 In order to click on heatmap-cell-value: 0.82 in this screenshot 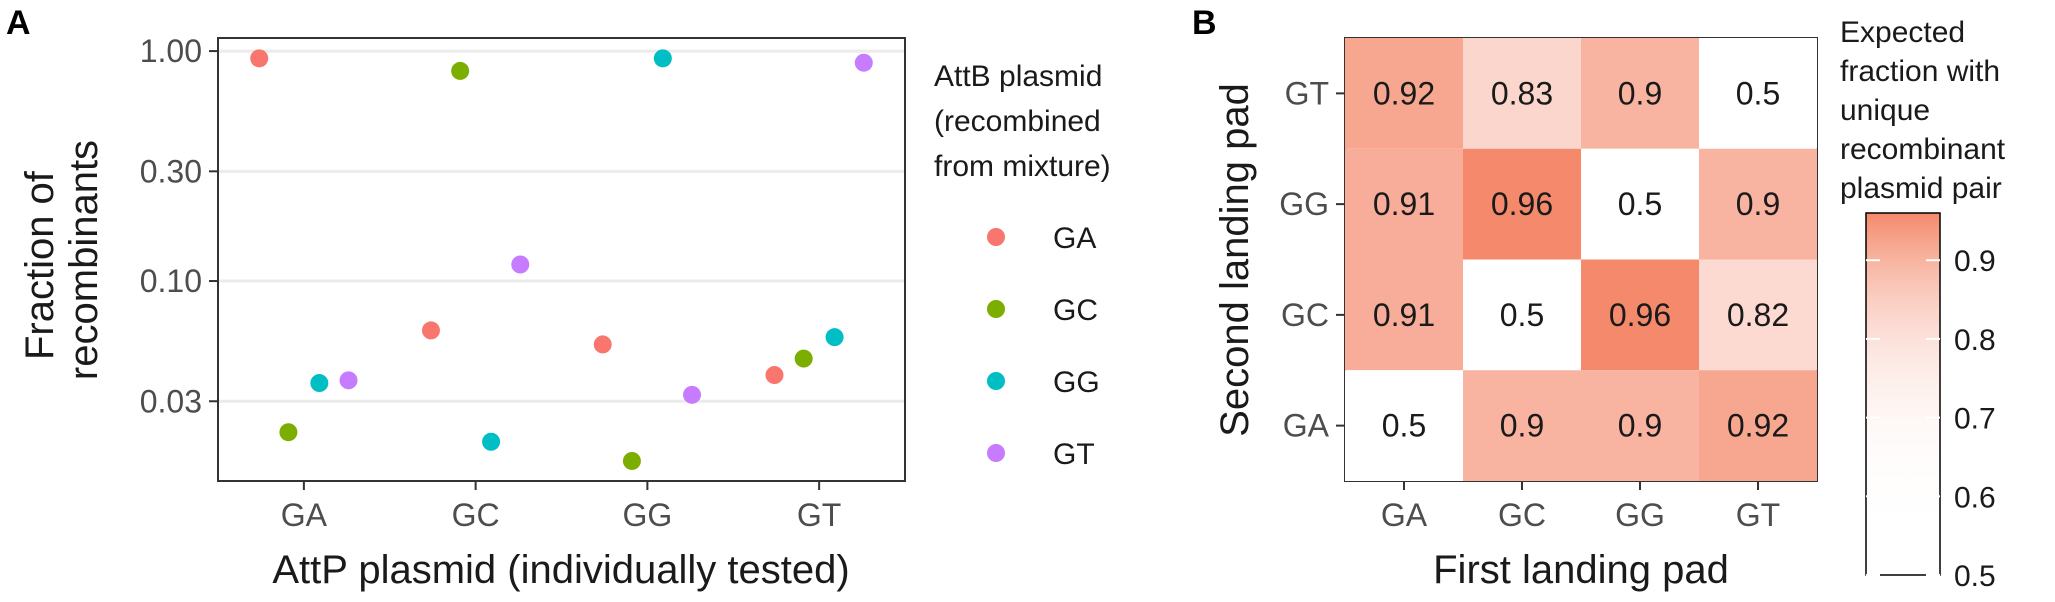, I will do `click(1758, 315)`.